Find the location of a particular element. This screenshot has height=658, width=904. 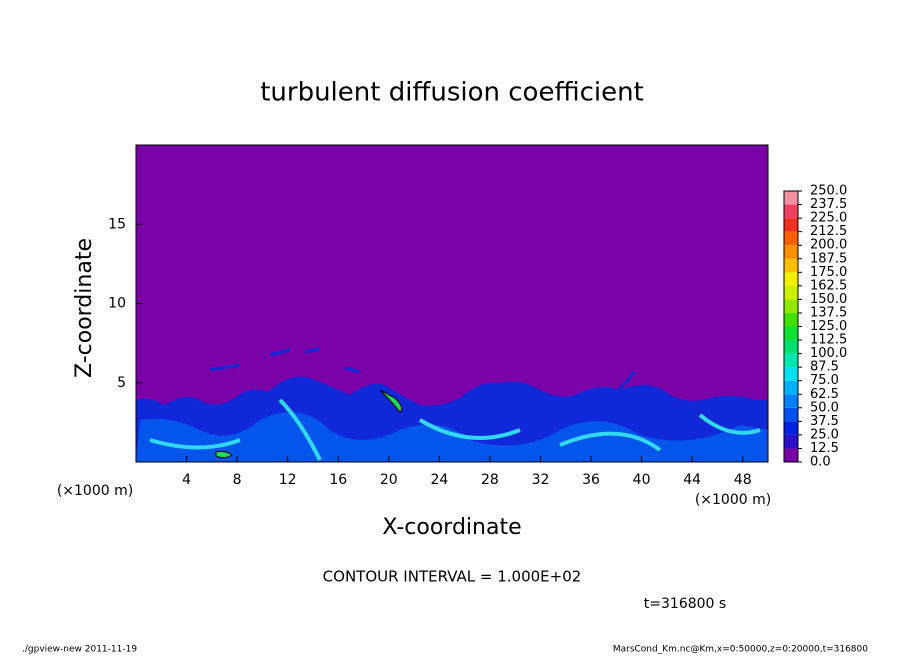

colorbar-label: 225.0 is located at coordinates (828, 218).